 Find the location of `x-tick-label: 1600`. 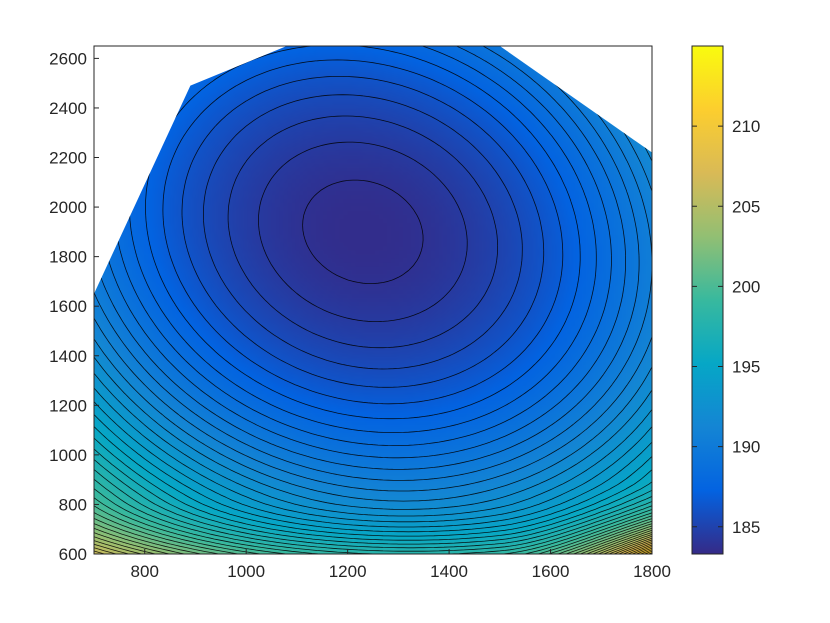

x-tick-label: 1600 is located at coordinates (551, 571).